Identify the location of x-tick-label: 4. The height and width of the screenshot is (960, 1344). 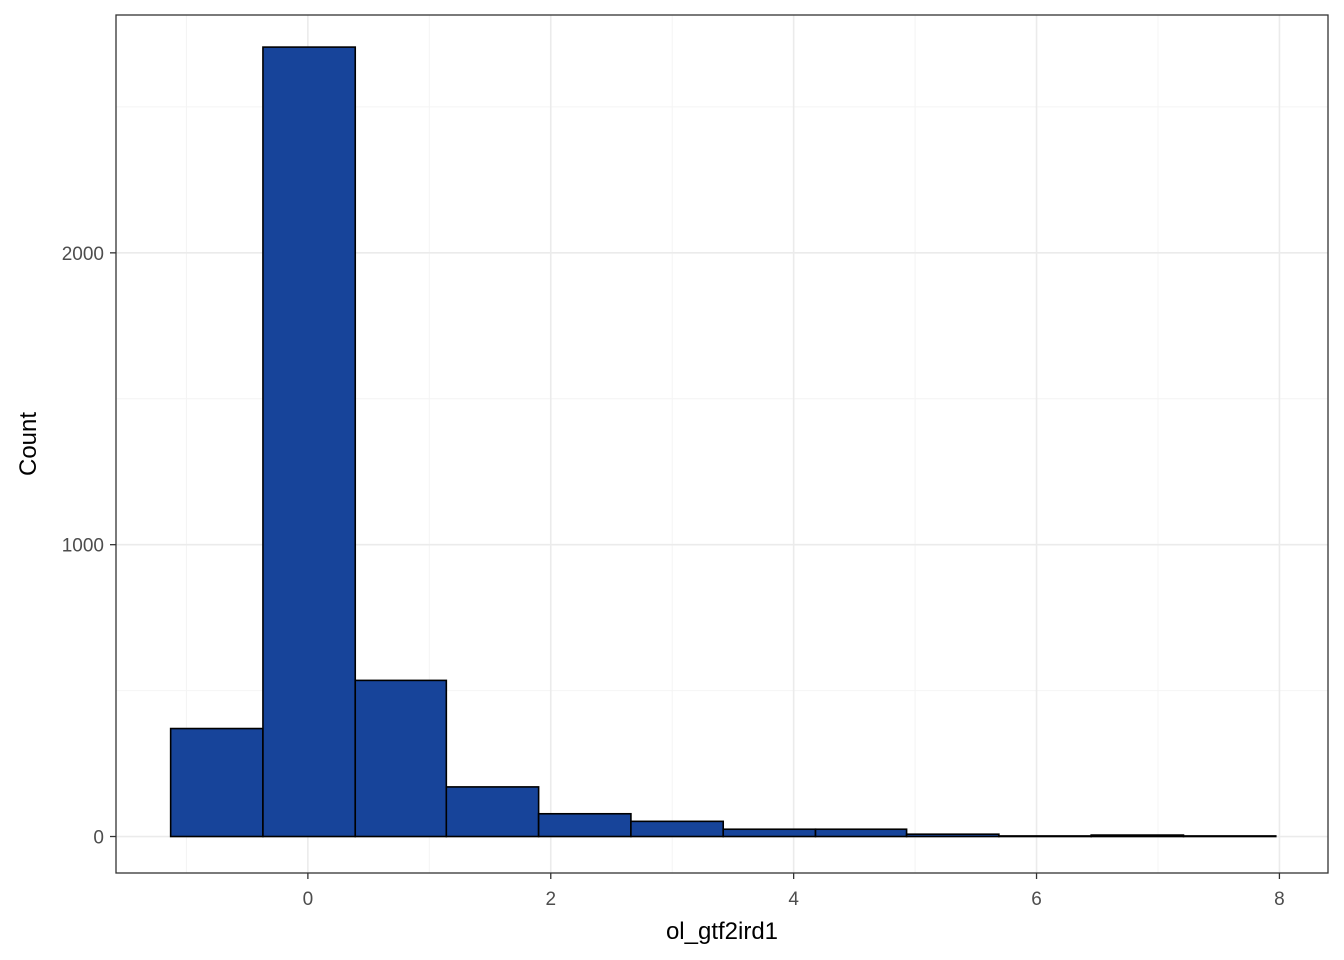
(793, 899).